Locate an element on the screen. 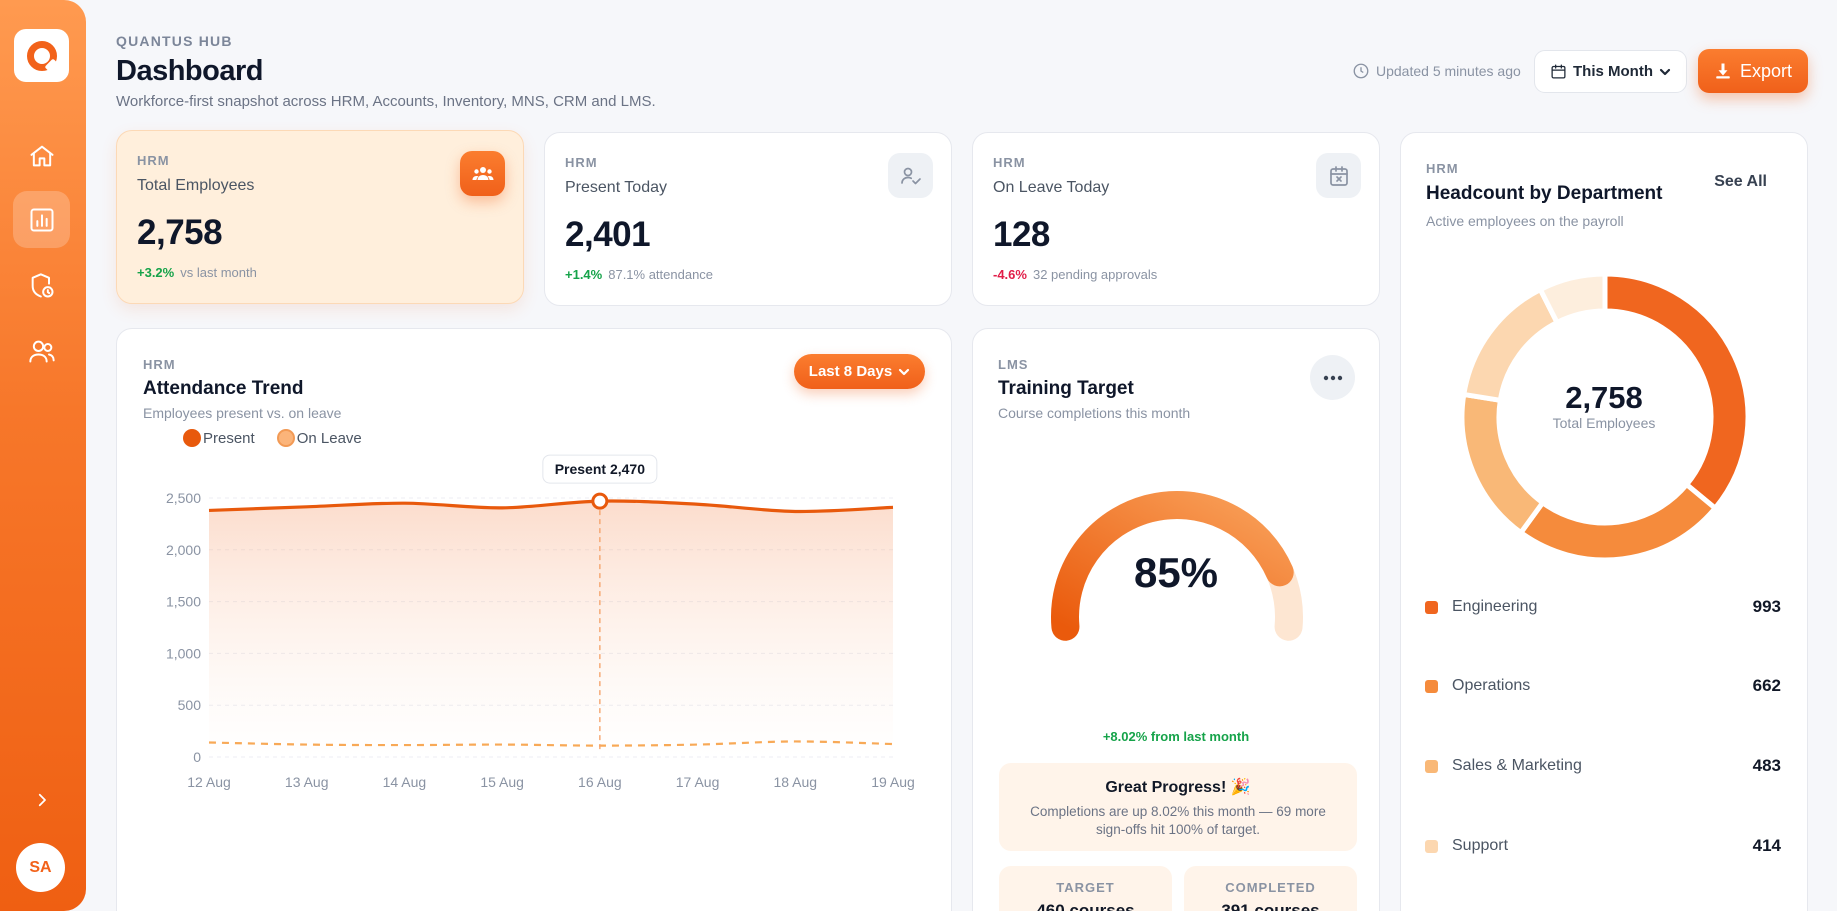 This screenshot has height=911, width=1837. sidebar-item-home is located at coordinates (41, 155).